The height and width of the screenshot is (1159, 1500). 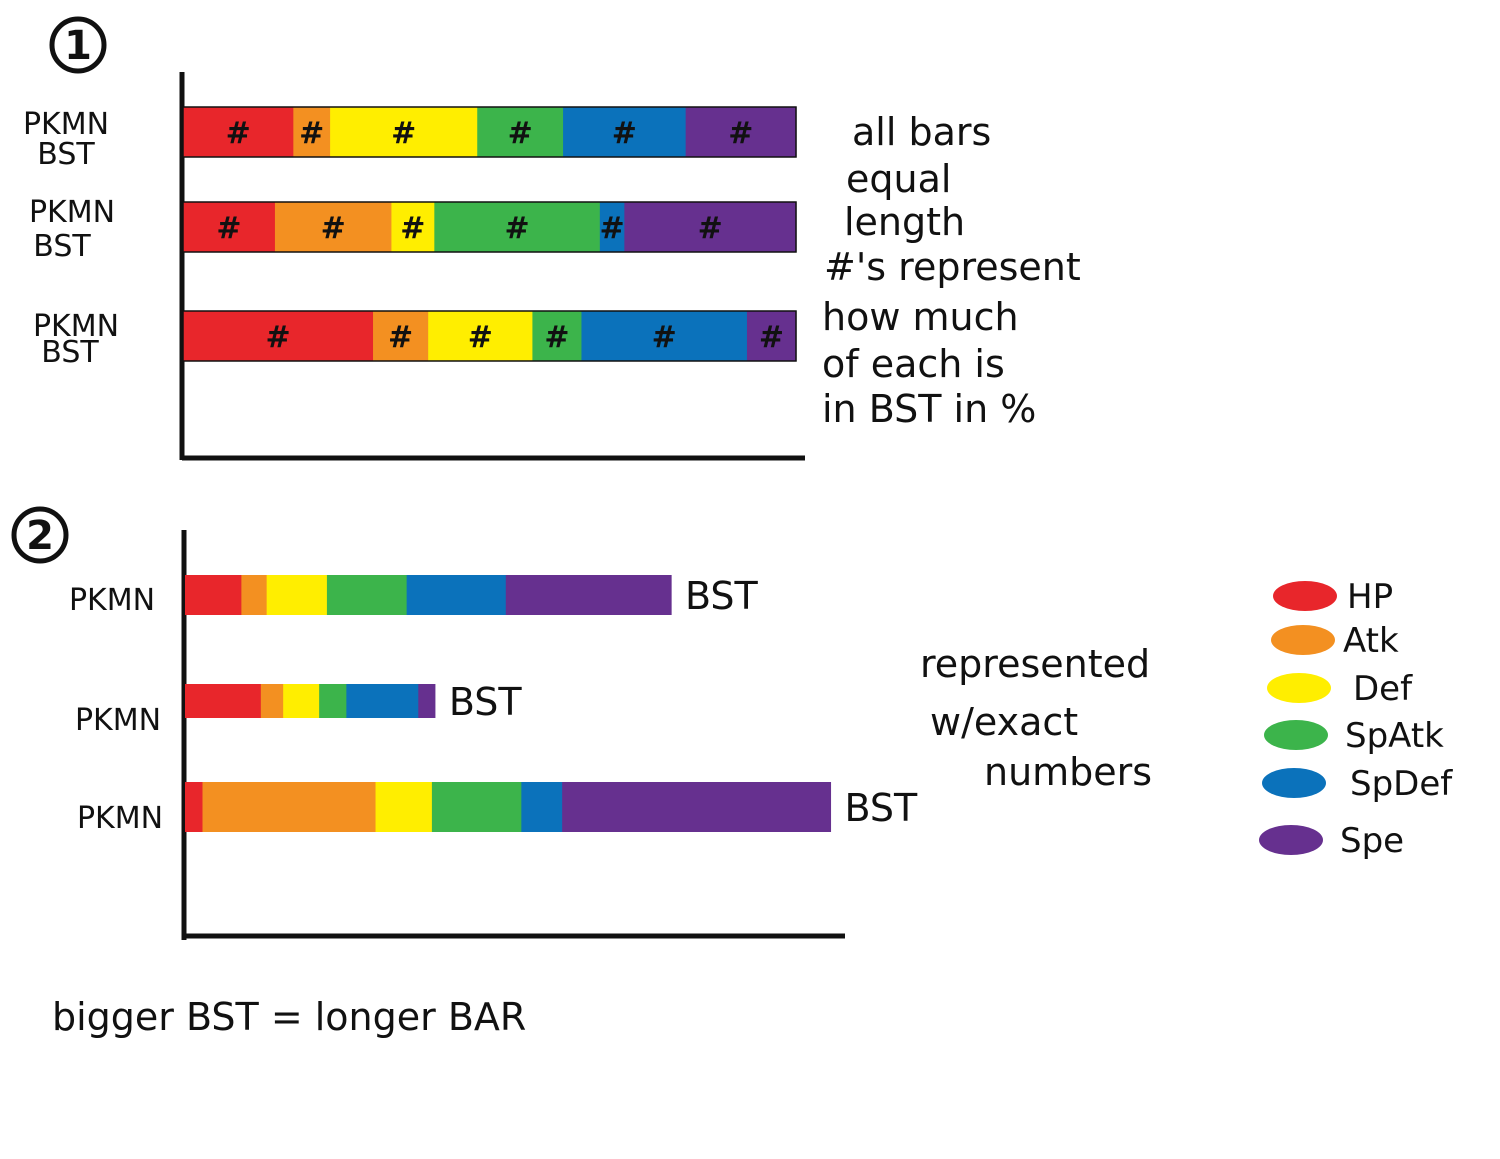 What do you see at coordinates (913, 364) in the screenshot?
I see `chart-1-note-line: of each is` at bounding box center [913, 364].